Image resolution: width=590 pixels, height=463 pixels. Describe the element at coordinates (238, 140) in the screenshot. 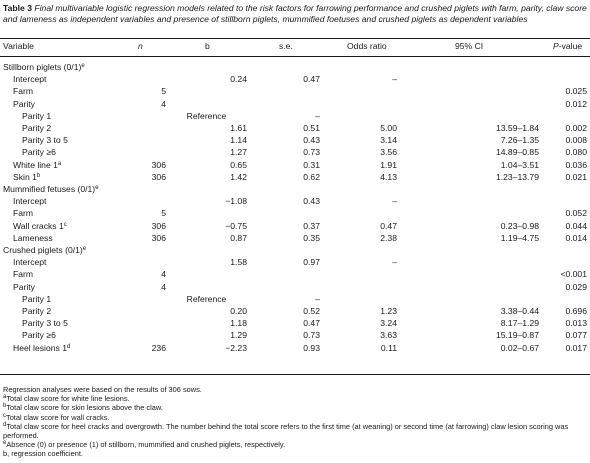

I see `b-cell: 1.14` at that location.